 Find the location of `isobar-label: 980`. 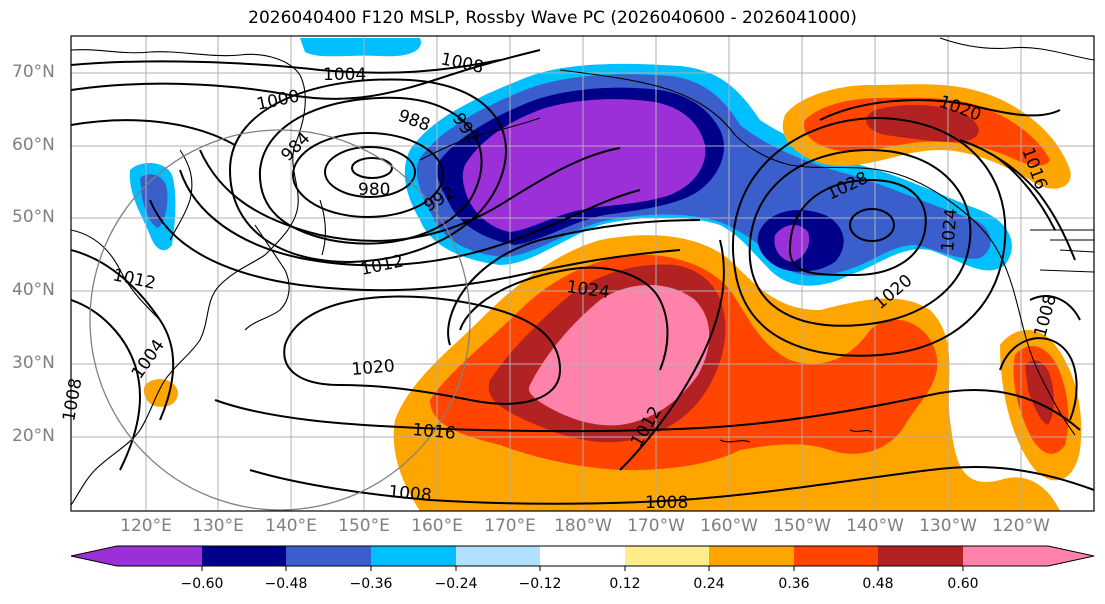

isobar-label: 980 is located at coordinates (374, 190).